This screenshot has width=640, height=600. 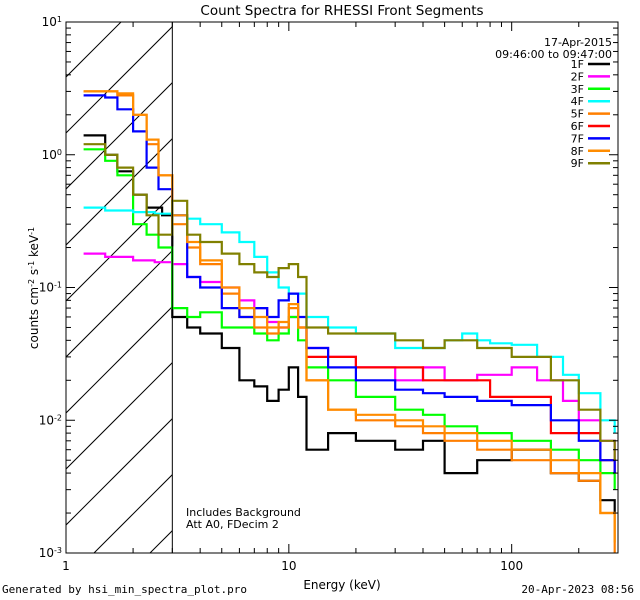 I want to click on footer-generated-by: Generated by hsi_min_spectra_plot.pro, so click(x=125, y=589).